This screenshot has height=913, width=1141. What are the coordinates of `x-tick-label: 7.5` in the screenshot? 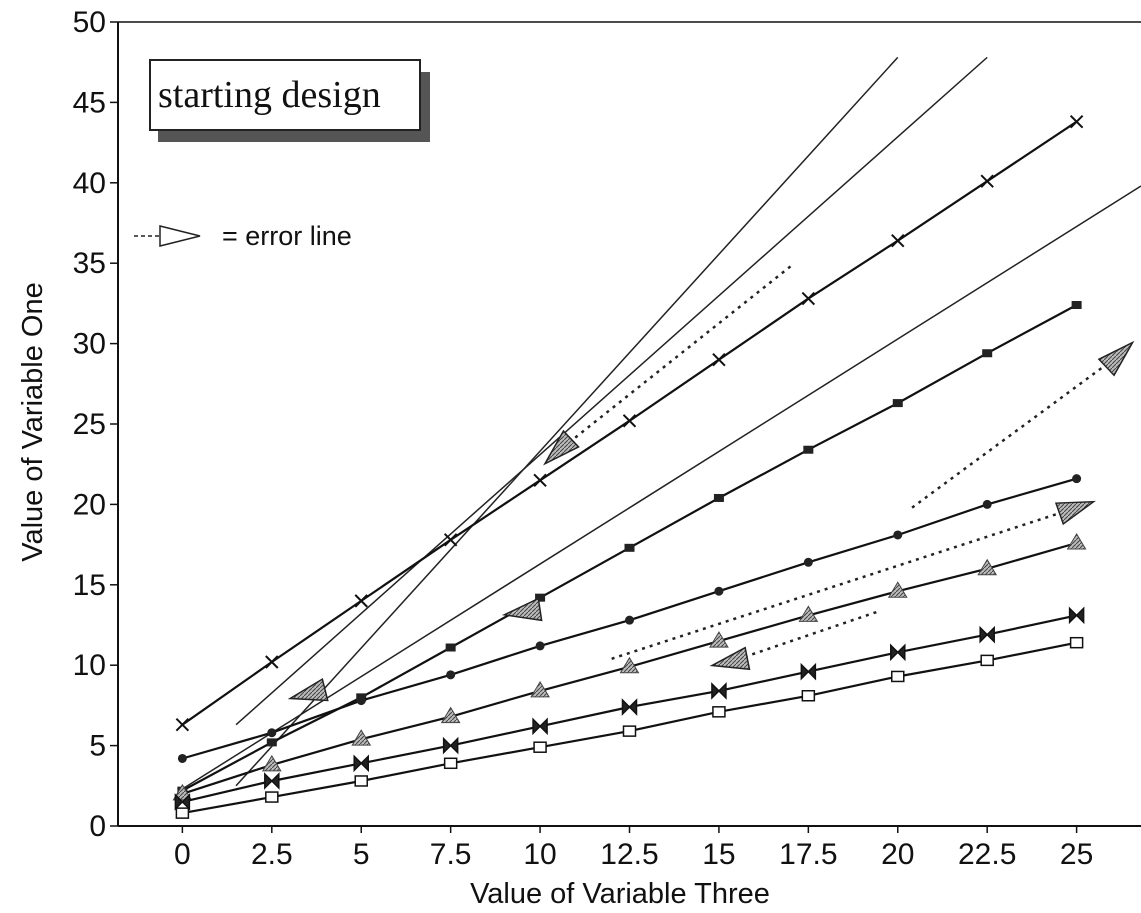 It's located at (451, 854).